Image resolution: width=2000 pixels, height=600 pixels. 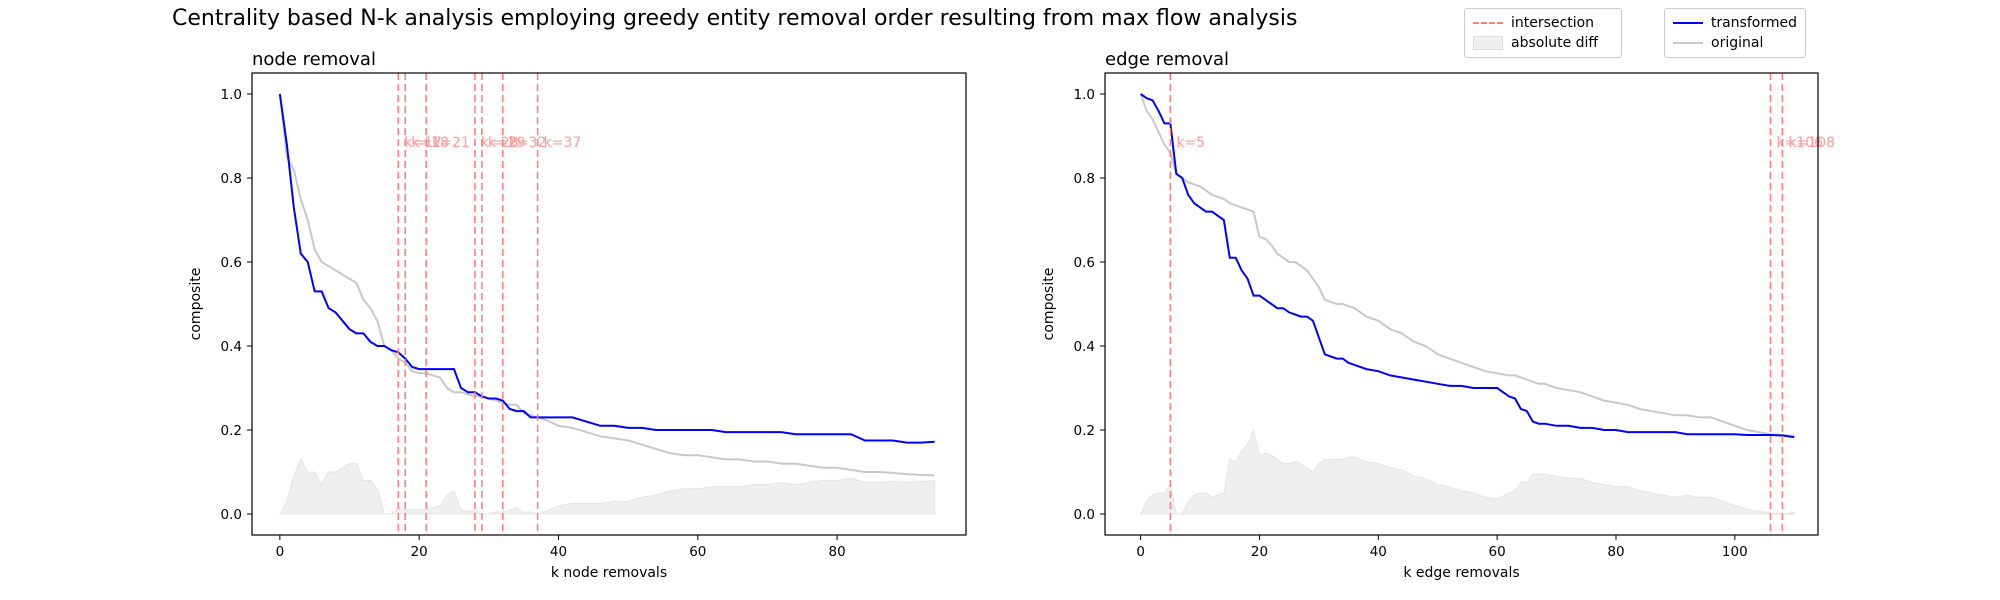 I want to click on legend-label: transformed, so click(x=1753, y=23).